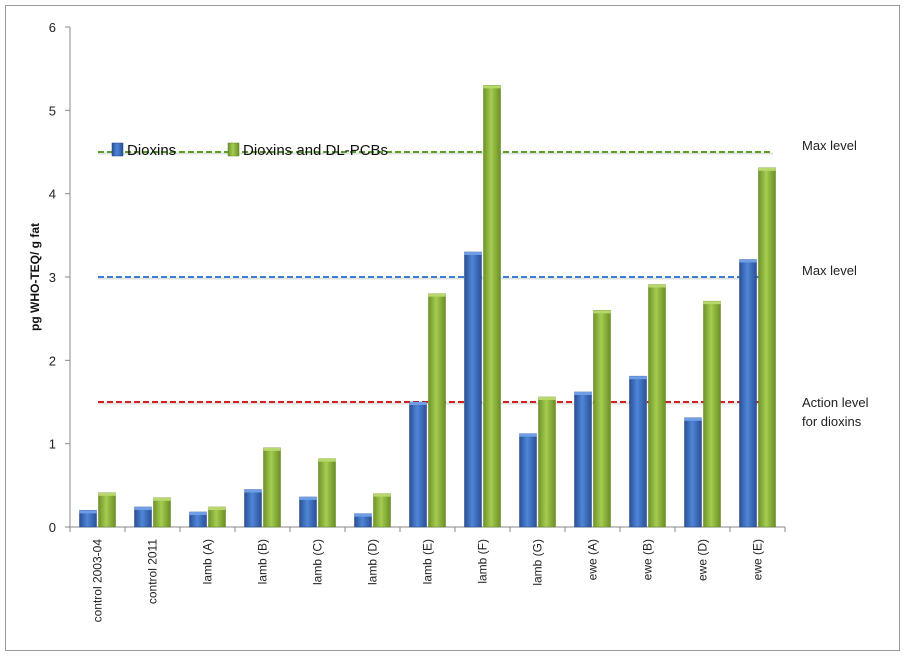 Image resolution: width=907 pixels, height=657 pixels. I want to click on legend-swatch-dioxins, so click(117, 149).